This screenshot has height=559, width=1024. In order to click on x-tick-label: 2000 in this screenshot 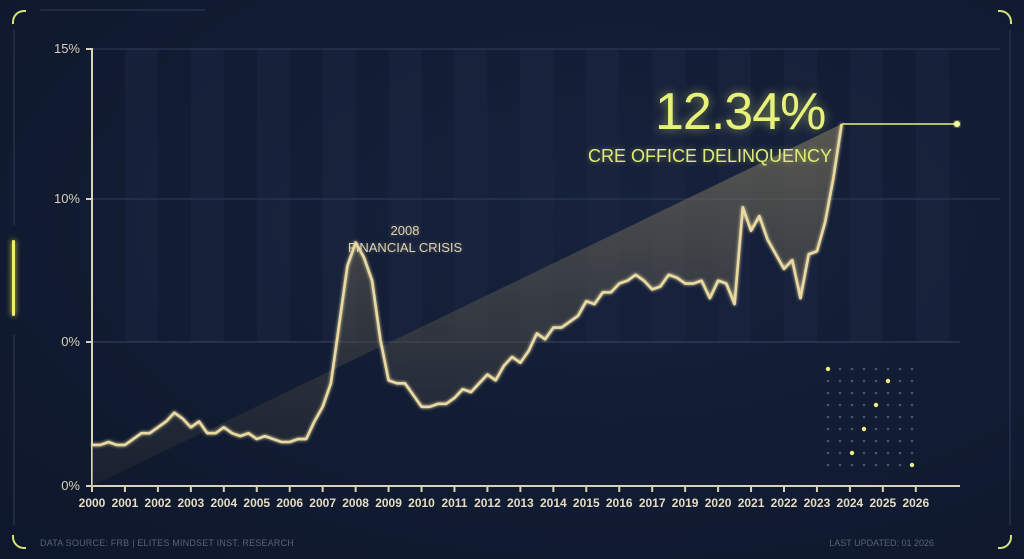, I will do `click(92, 503)`.